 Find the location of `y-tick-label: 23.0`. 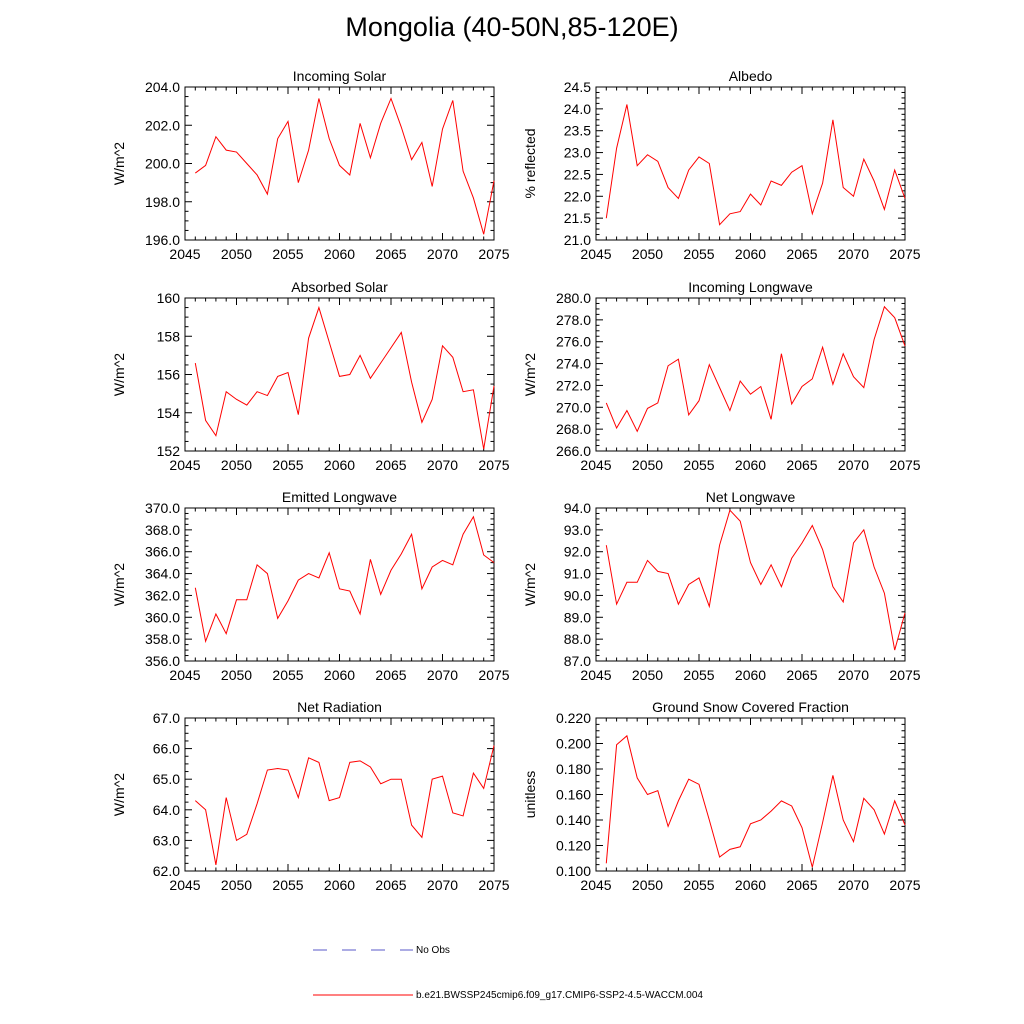

y-tick-label: 23.0 is located at coordinates (577, 153).